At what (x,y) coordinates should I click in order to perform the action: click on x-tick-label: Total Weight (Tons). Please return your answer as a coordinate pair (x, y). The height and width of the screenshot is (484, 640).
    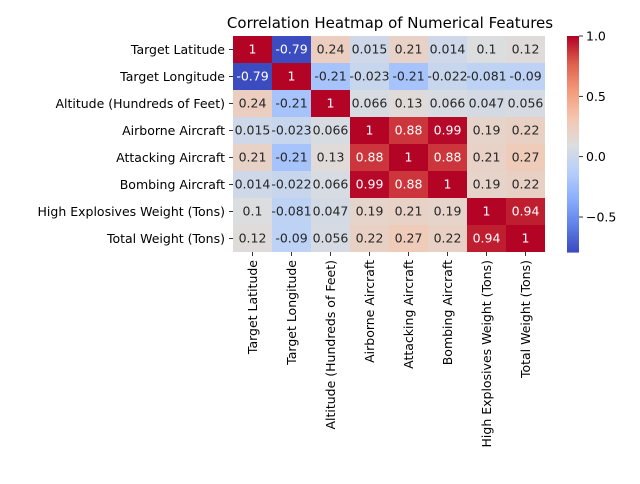
    Looking at the image, I should click on (525, 319).